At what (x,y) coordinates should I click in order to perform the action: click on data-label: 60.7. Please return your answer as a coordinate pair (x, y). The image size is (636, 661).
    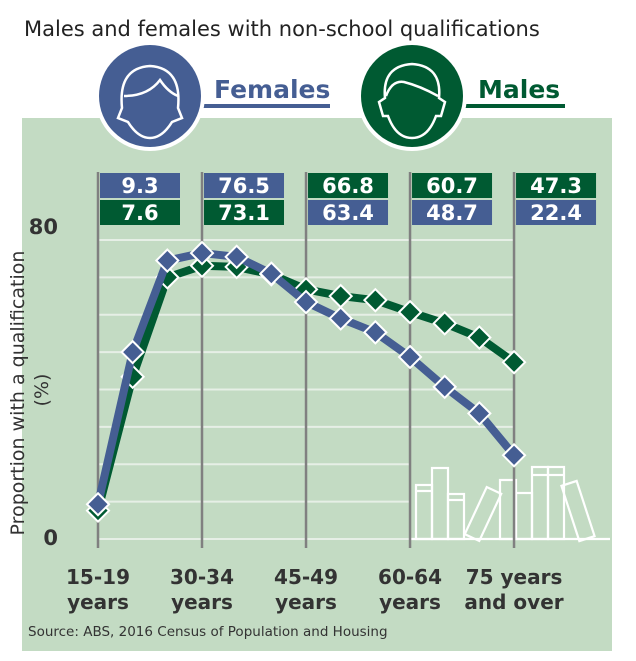
    Looking at the image, I should click on (452, 186).